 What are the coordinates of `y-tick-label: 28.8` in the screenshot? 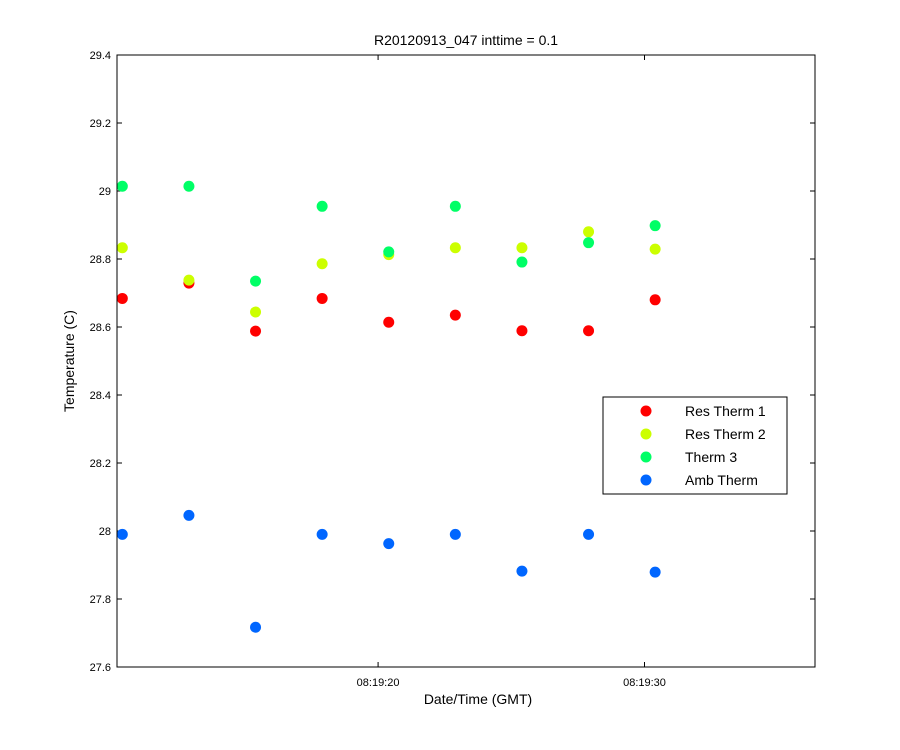 It's located at (100, 260).